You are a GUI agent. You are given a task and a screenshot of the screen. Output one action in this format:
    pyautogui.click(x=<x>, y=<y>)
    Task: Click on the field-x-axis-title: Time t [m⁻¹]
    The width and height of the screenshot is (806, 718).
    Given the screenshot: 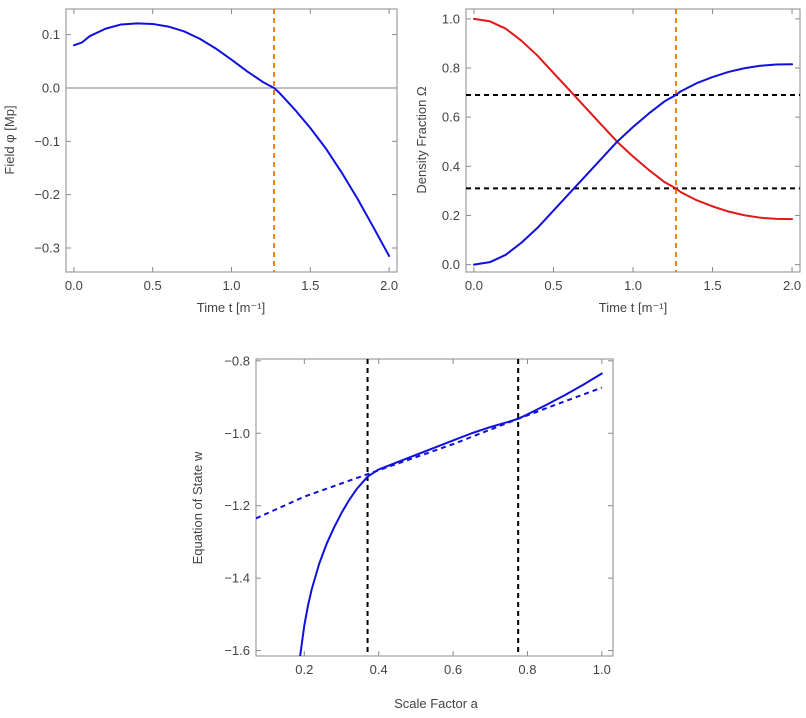 What is the action you would take?
    pyautogui.click(x=231, y=307)
    